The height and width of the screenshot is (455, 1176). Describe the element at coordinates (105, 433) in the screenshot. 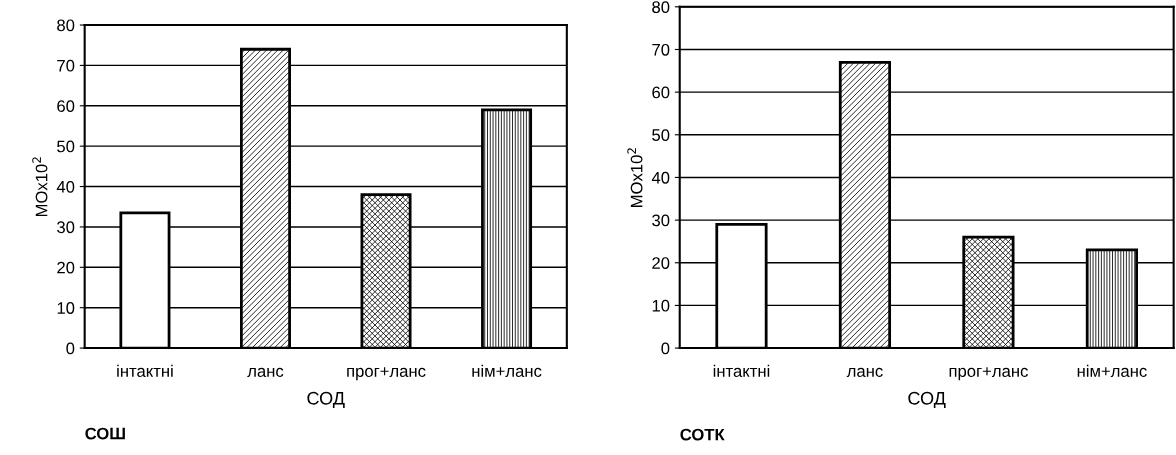

I see `text: СОШ` at that location.